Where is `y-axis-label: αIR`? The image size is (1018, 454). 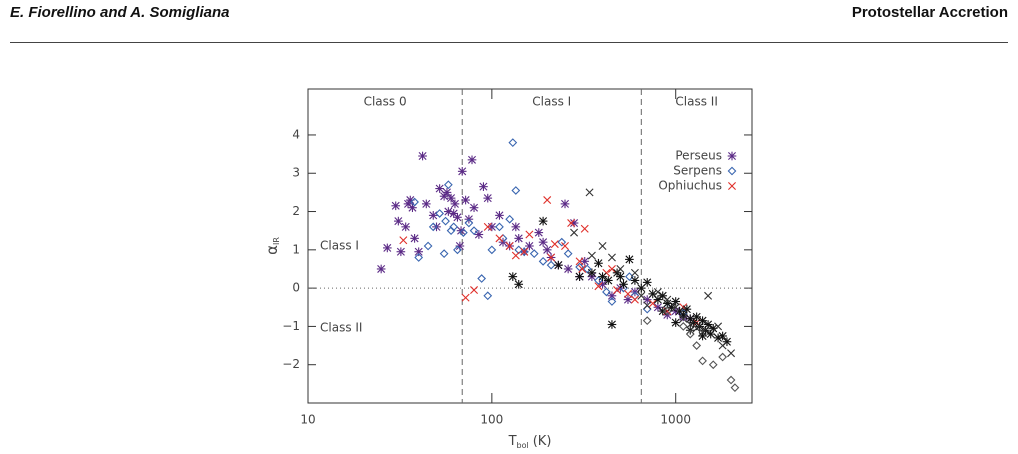 y-axis-label: αIR is located at coordinates (272, 246).